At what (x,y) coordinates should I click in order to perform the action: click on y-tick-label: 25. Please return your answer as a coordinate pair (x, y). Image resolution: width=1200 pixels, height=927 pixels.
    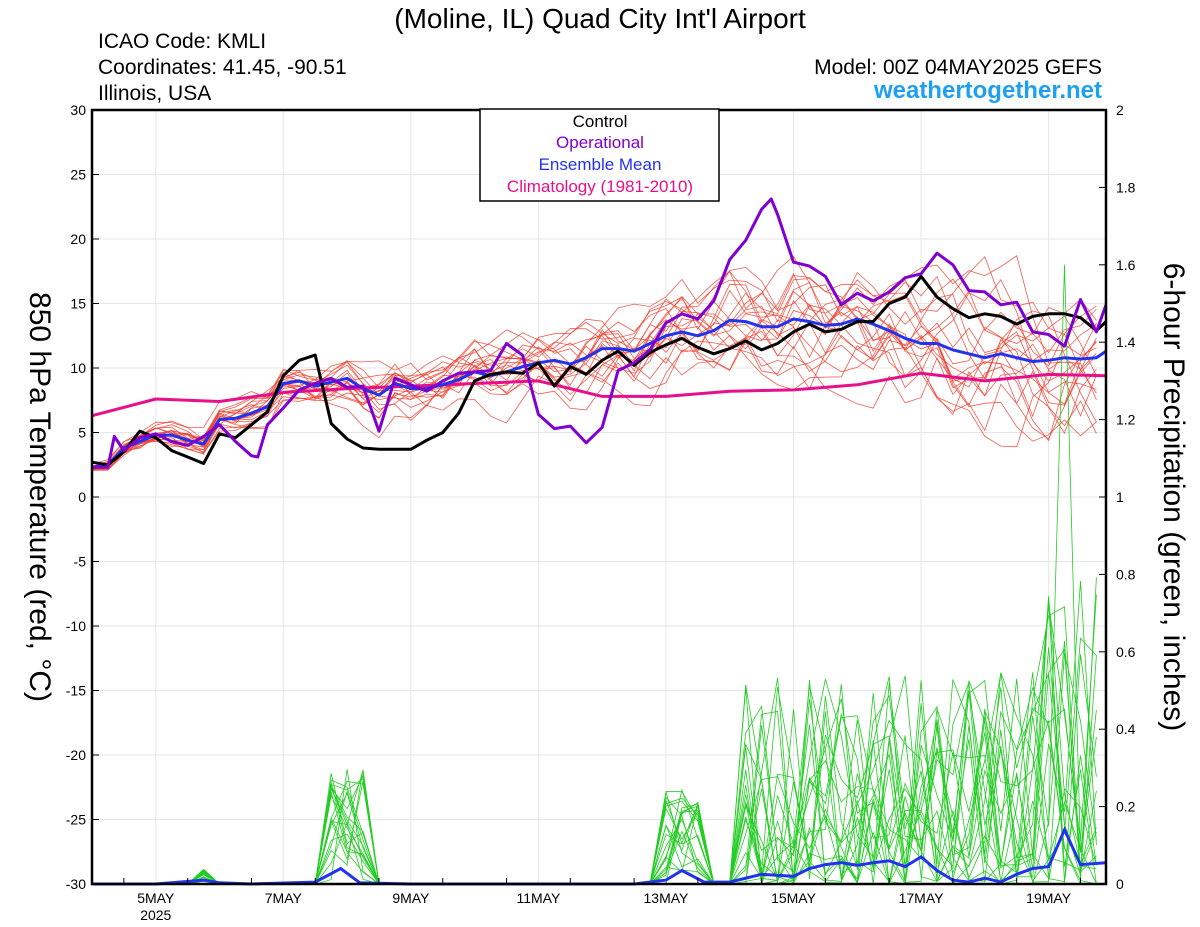
    Looking at the image, I should click on (78, 175).